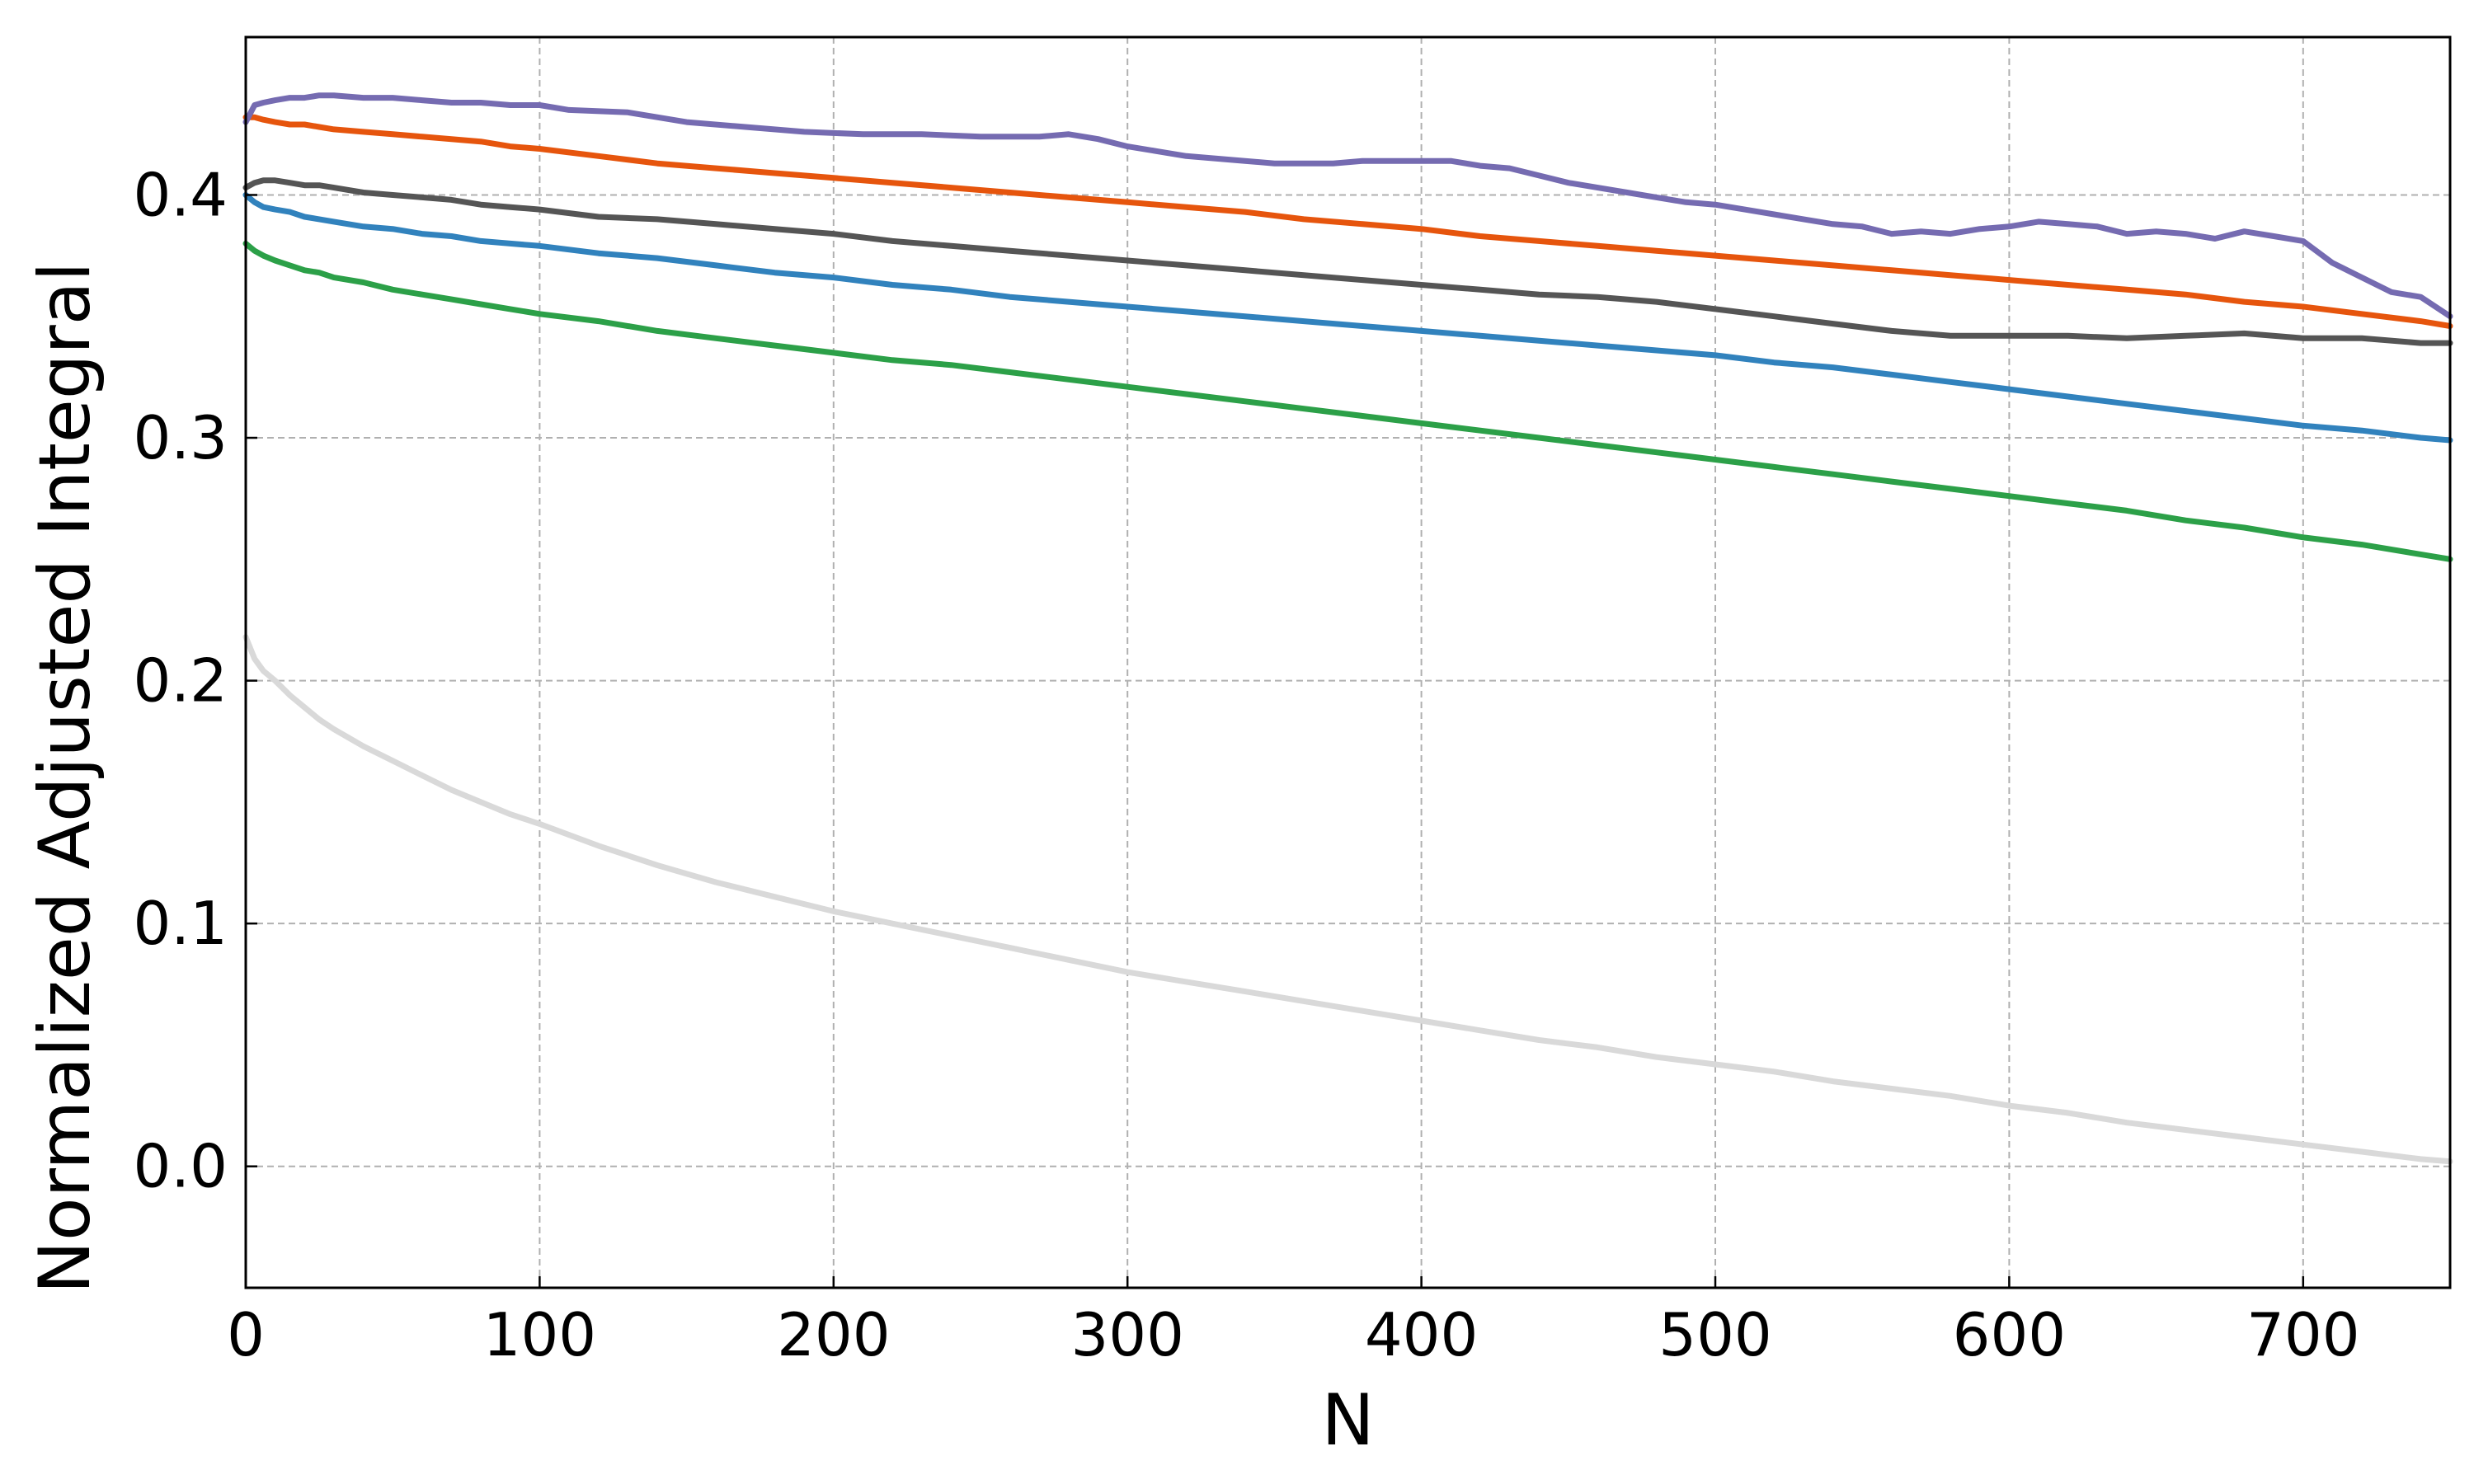  Describe the element at coordinates (2009, 1334) in the screenshot. I see `x-tick-label: 600` at that location.